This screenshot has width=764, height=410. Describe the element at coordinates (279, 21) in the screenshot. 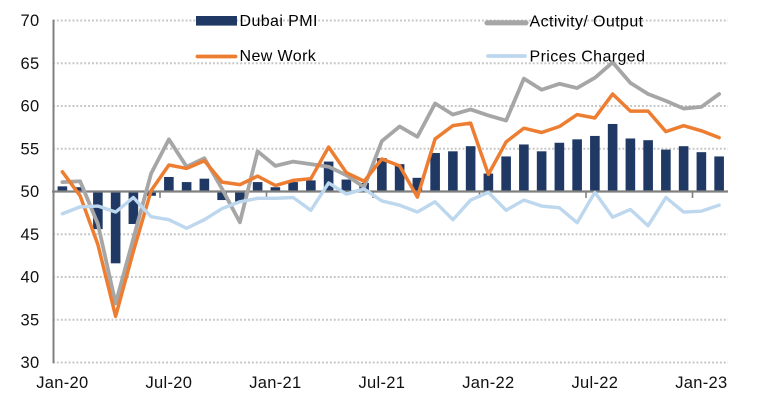

I see `svg-text: Dubai PMI` at that location.